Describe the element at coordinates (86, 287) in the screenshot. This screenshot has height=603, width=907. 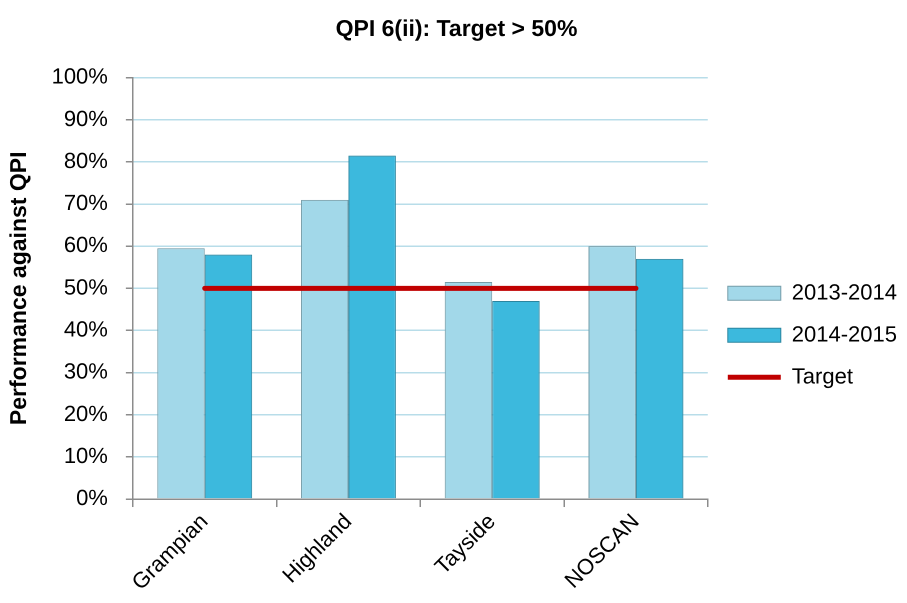
I see `y-tick-label: 50%` at that location.